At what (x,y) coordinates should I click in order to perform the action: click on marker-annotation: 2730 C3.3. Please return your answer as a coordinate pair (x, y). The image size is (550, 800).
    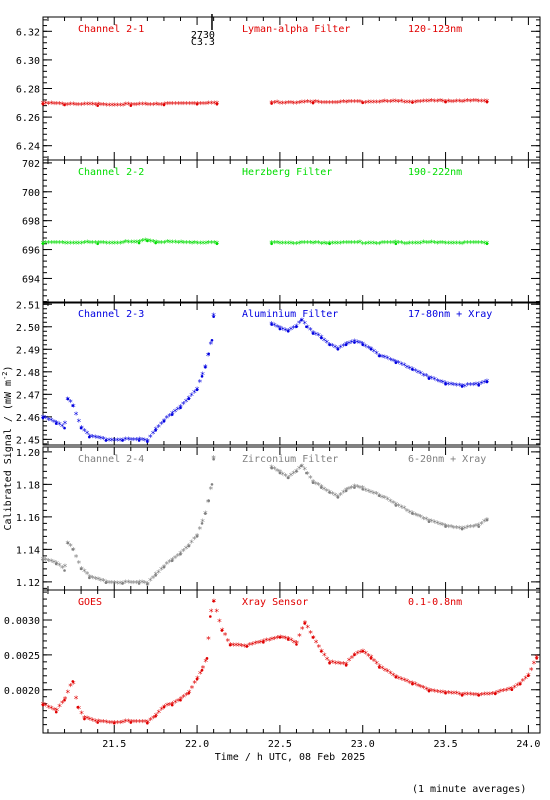
    Looking at the image, I should click on (203, 39).